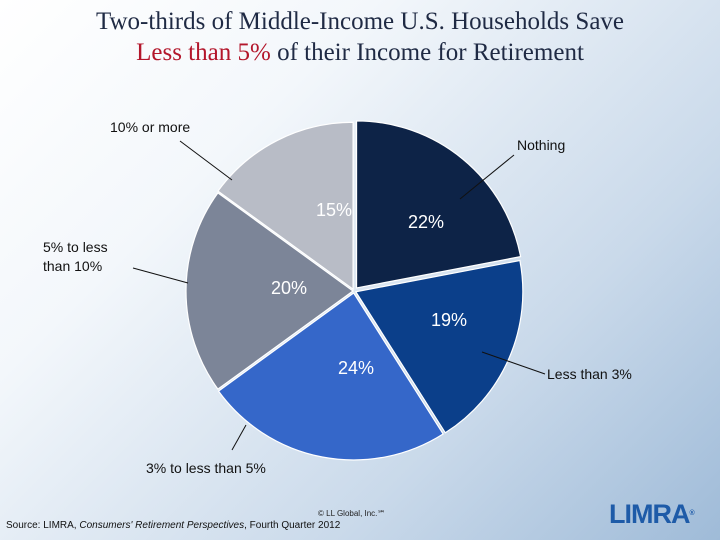 The image size is (720, 540). Describe the element at coordinates (334, 210) in the screenshot. I see `slice-value-label-5: 15%` at that location.